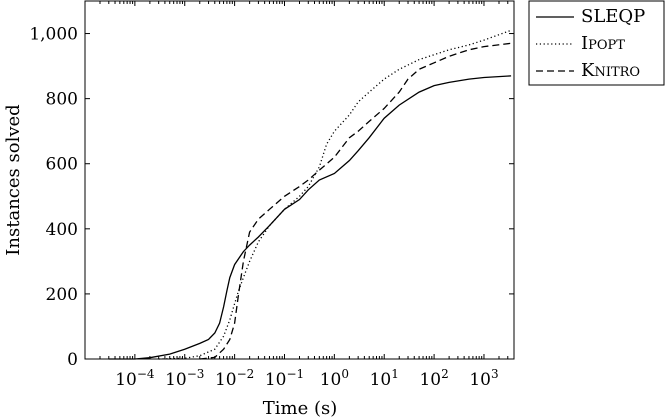 The height and width of the screenshot is (419, 667). Describe the element at coordinates (483, 378) in the screenshot. I see `x-tick-label: 10³` at that location.